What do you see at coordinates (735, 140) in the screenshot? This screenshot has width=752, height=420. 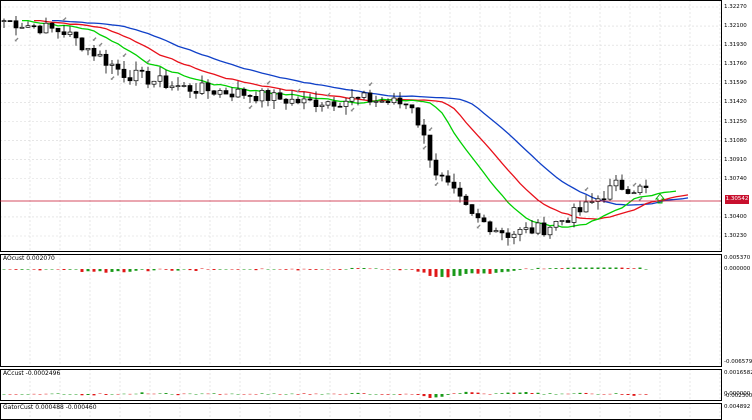 I see `price-tick-label: 1.31080` at bounding box center [735, 140].